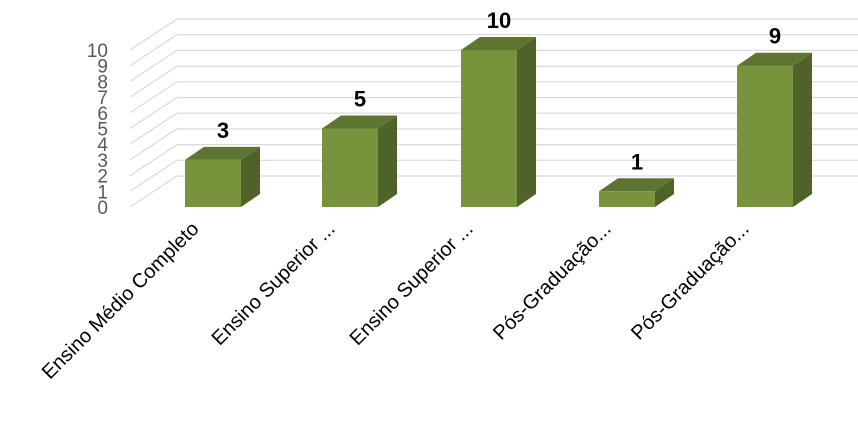  Describe the element at coordinates (121, 301) in the screenshot. I see `x-category-label: Ensino Médio Completo` at that location.